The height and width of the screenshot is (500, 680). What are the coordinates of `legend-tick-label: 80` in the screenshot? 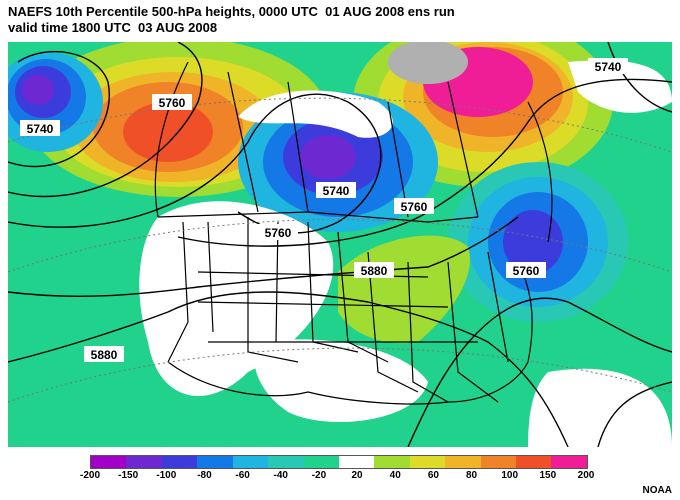 It's located at (471, 475).